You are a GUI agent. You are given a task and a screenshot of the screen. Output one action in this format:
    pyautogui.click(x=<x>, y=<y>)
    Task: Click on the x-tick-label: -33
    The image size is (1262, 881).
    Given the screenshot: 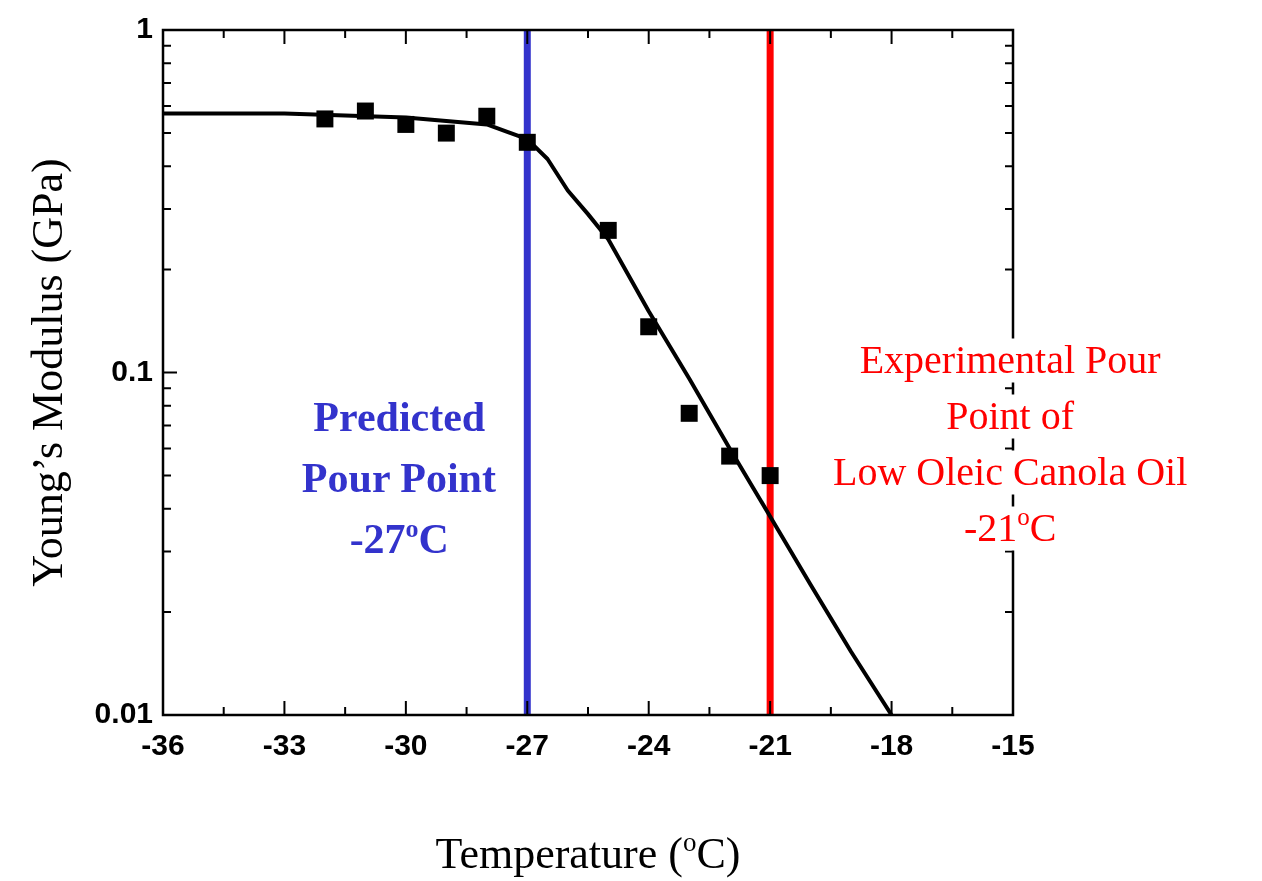 What is the action you would take?
    pyautogui.click(x=284, y=745)
    